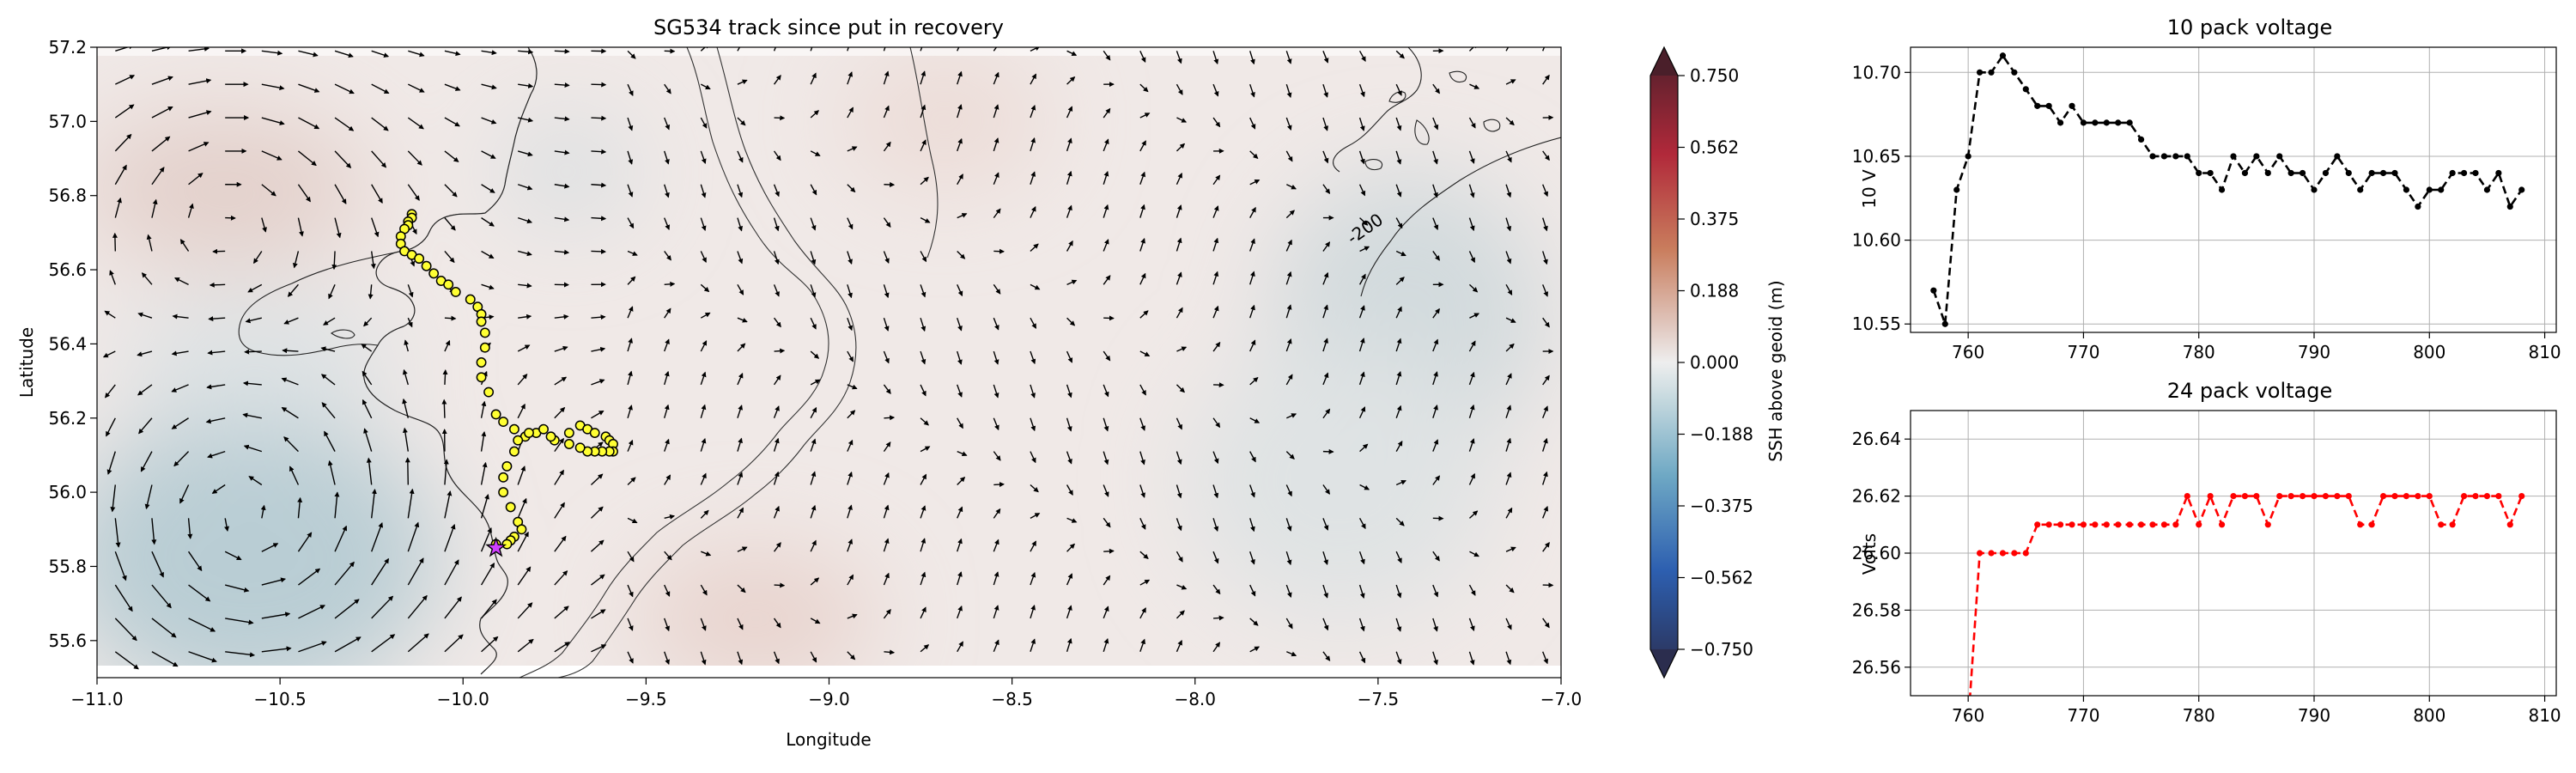  Describe the element at coordinates (2314, 715) in the screenshot. I see `twenty-four-pack-x-tick-label: 790` at that location.